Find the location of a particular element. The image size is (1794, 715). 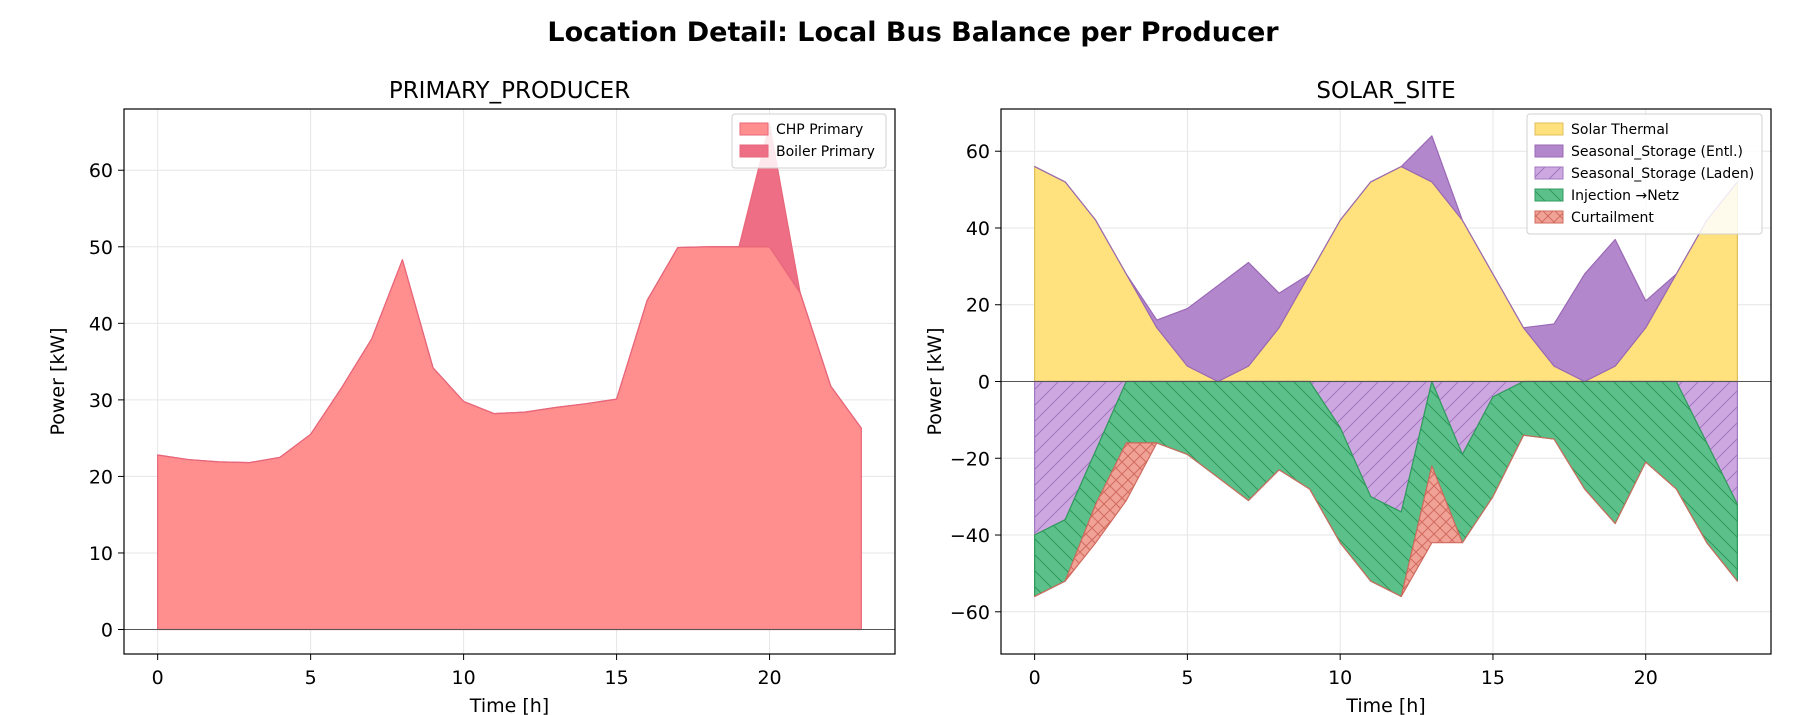

legend-label-boiler-primary: Boiler Primary is located at coordinates (825, 152).